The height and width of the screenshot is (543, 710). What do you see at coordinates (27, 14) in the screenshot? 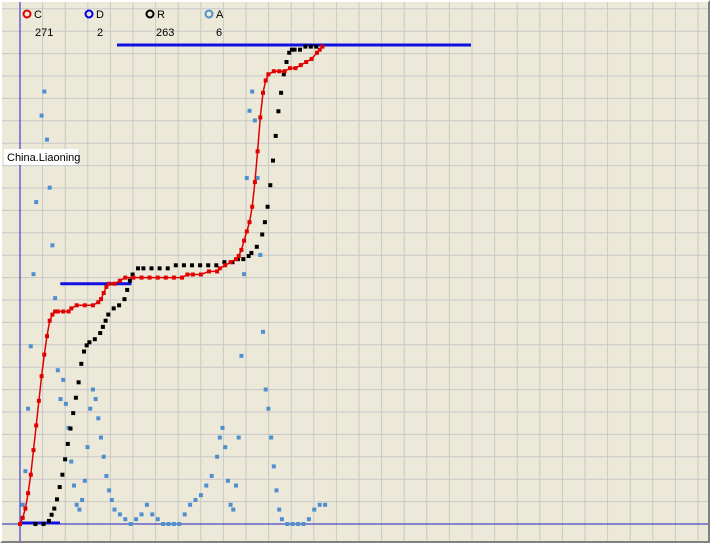
I see `legend-marker-c` at bounding box center [27, 14].